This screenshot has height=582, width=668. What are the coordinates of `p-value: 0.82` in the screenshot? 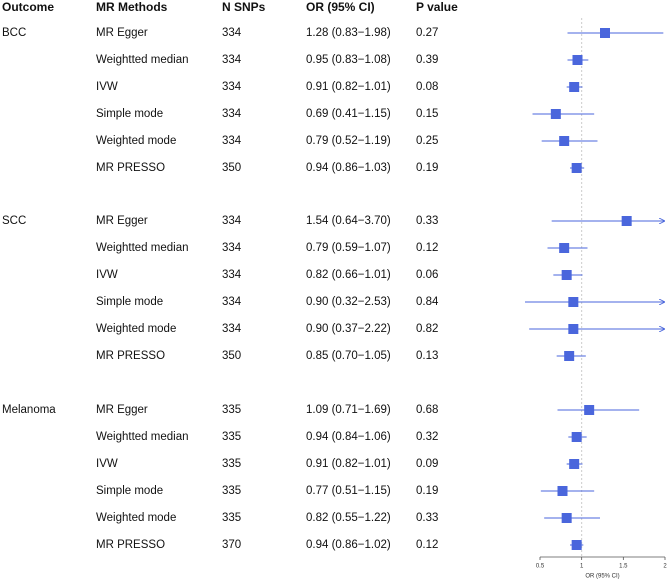 It's located at (427, 329).